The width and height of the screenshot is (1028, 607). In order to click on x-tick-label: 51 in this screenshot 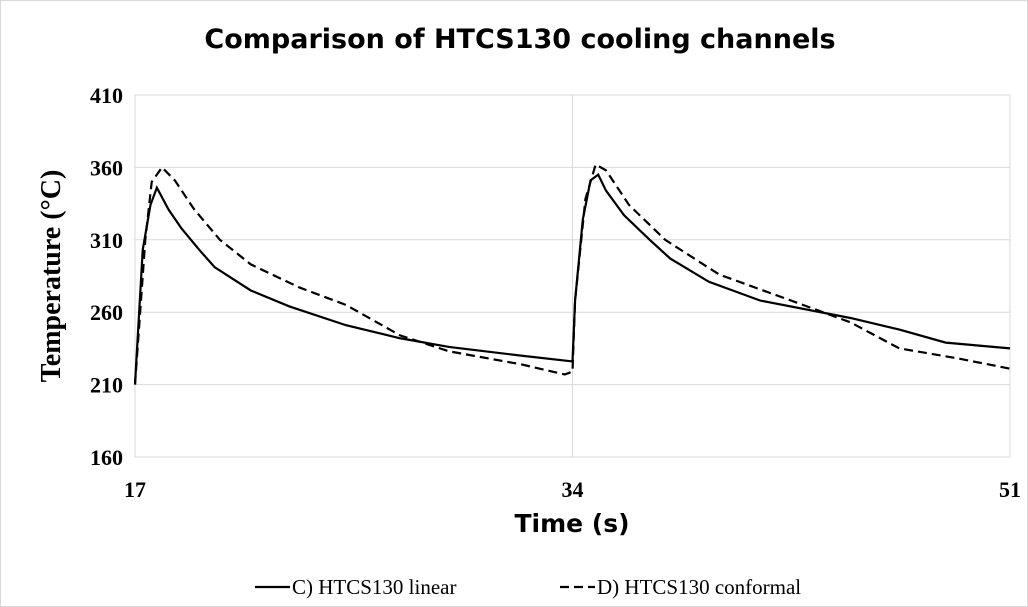, I will do `click(1010, 489)`.